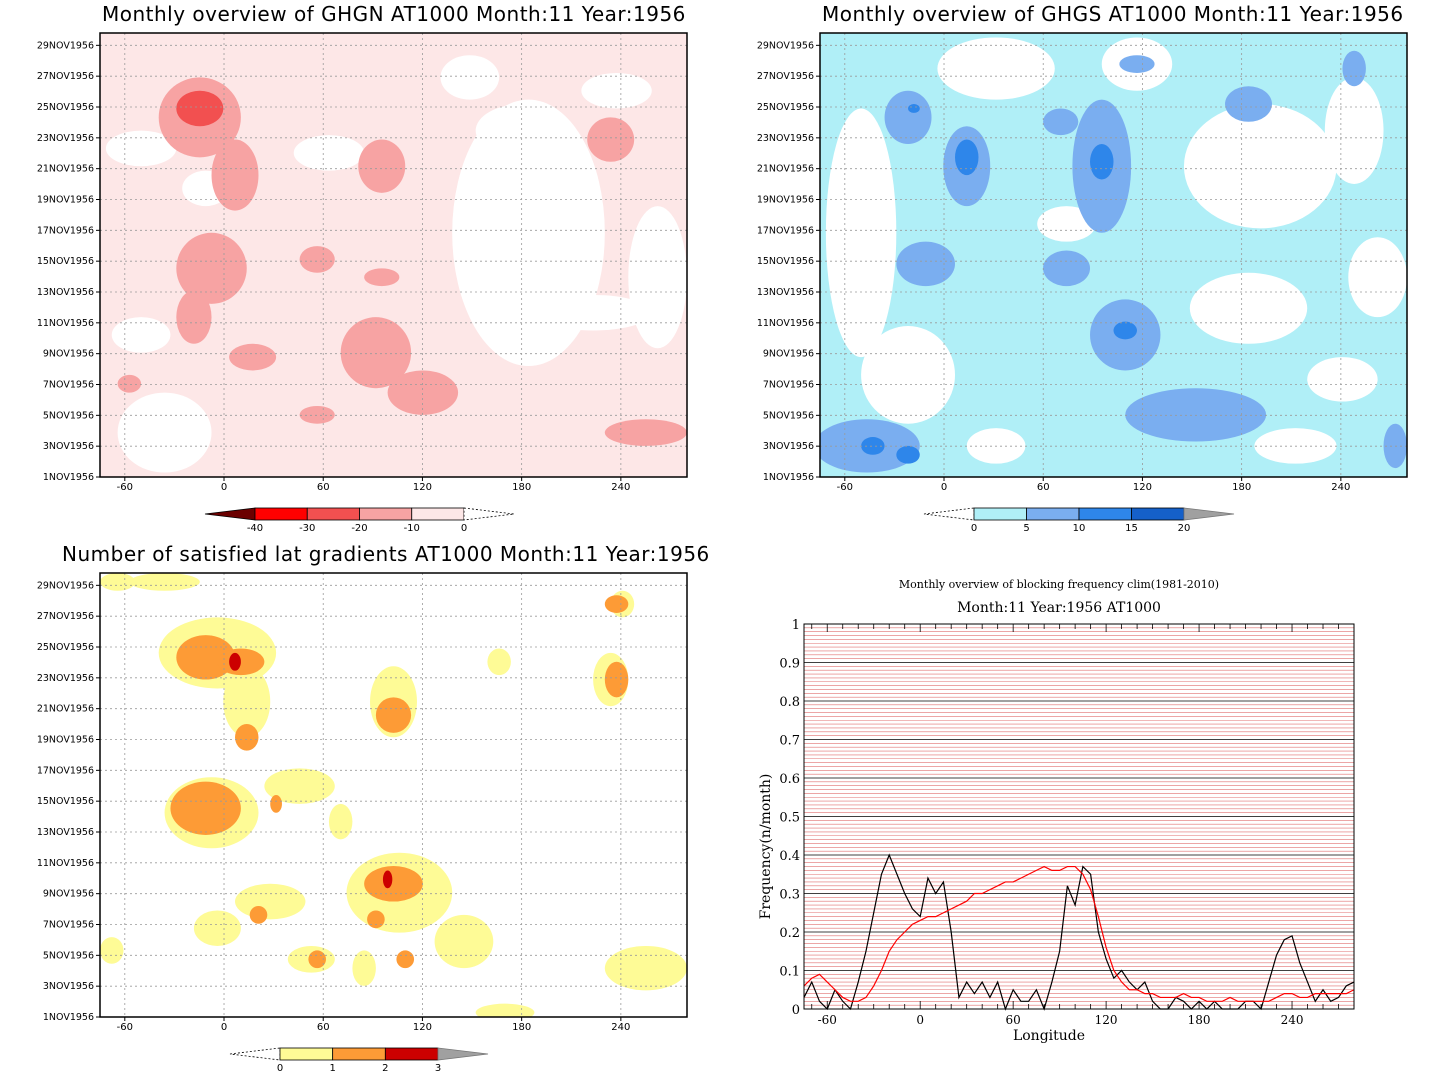  Describe the element at coordinates (1184, 528) in the screenshot. I see `colorbar-label: 20` at that location.